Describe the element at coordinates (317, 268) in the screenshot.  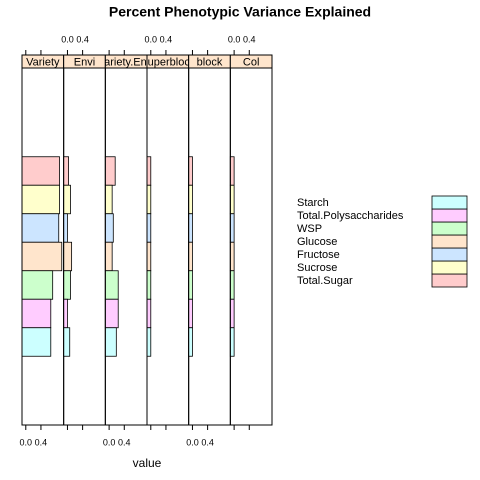
I see `legend-label: Sucrose` at that location.